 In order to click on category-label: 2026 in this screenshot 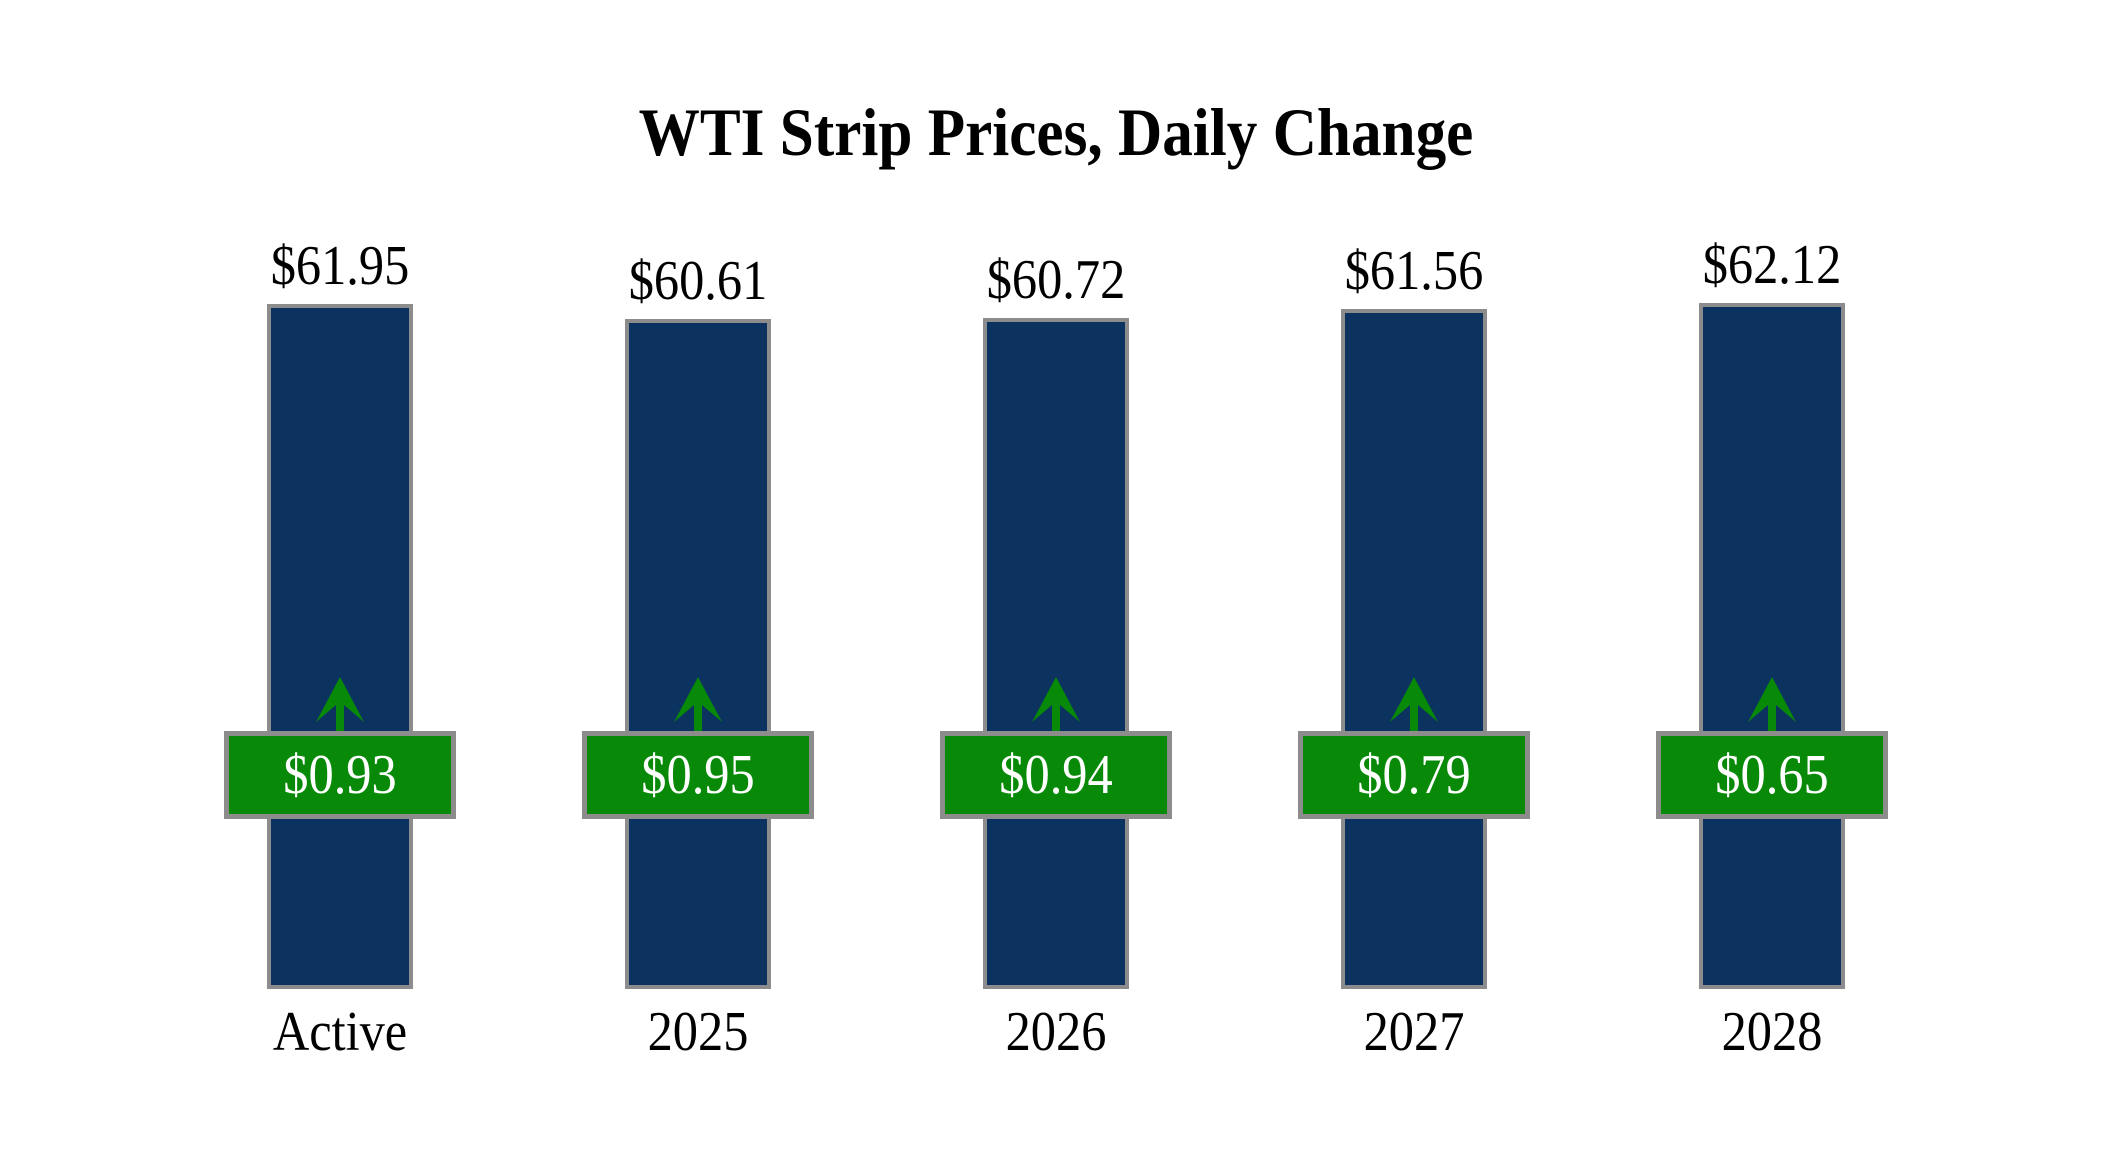, I will do `click(1056, 1032)`.